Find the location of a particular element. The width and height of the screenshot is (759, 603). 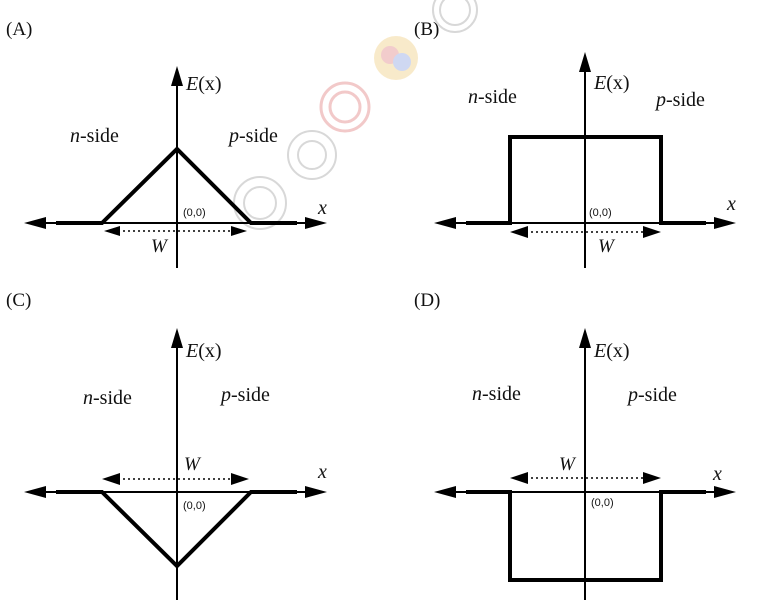

panel-c-width-label: W is located at coordinates (193, 464).